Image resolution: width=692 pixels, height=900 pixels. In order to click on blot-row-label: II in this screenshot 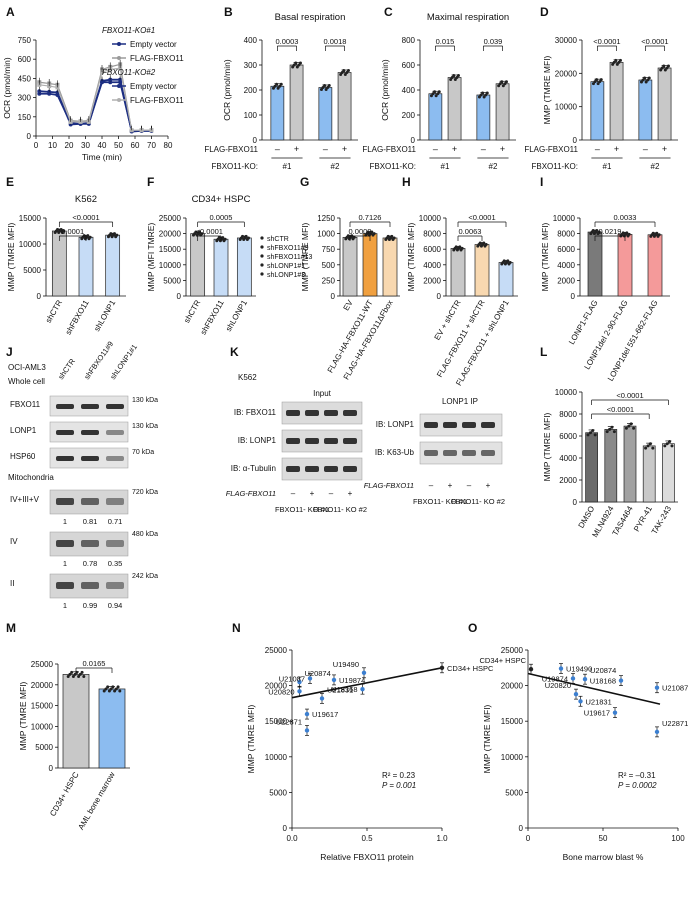, I will do `click(12, 583)`.